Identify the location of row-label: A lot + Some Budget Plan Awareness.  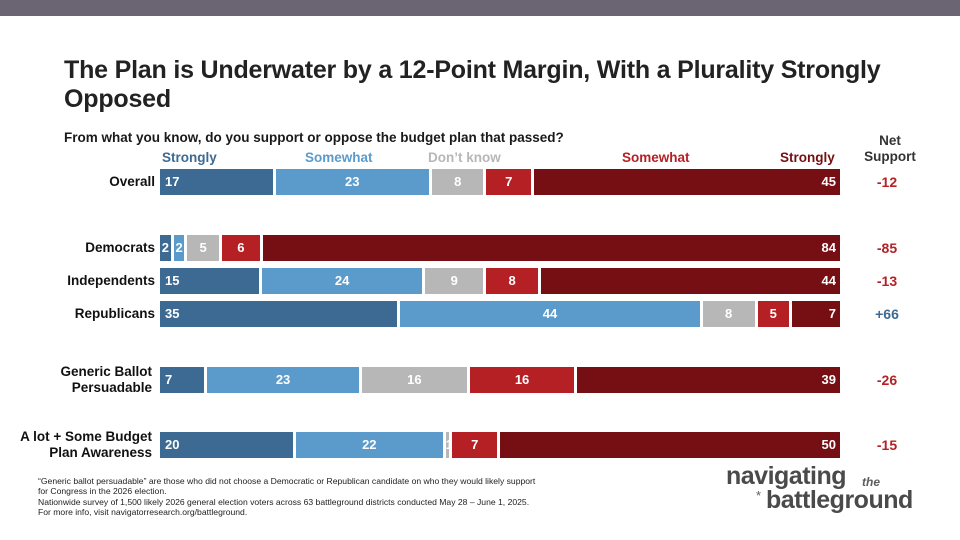
(86, 444).